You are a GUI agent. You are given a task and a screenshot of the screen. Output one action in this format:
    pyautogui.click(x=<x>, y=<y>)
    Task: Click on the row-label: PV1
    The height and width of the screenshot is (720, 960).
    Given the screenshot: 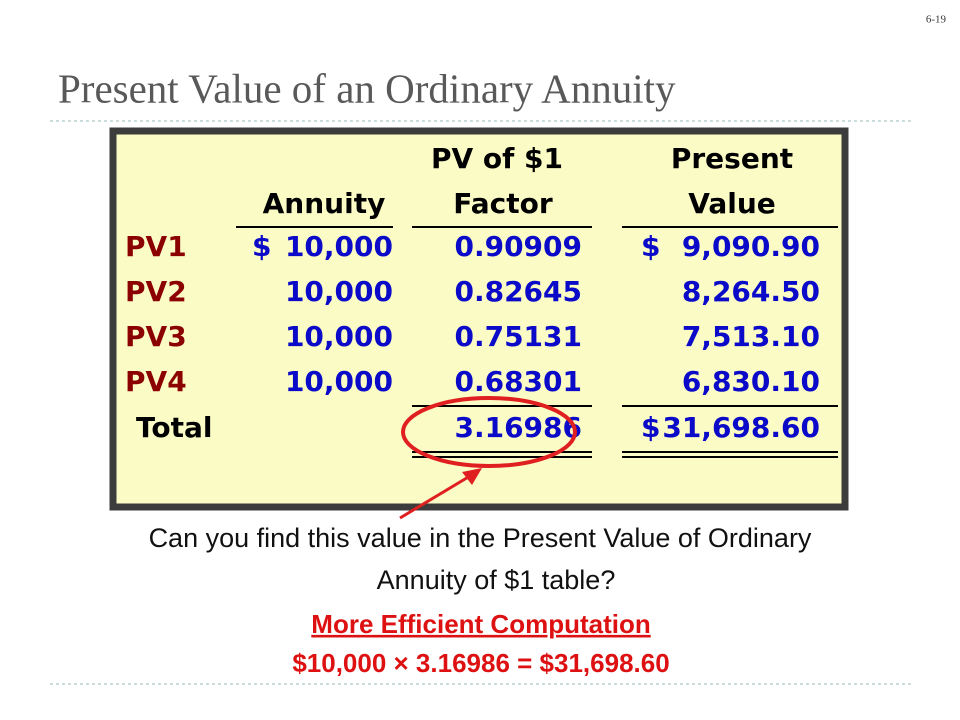 What is the action you would take?
    pyautogui.click(x=156, y=246)
    